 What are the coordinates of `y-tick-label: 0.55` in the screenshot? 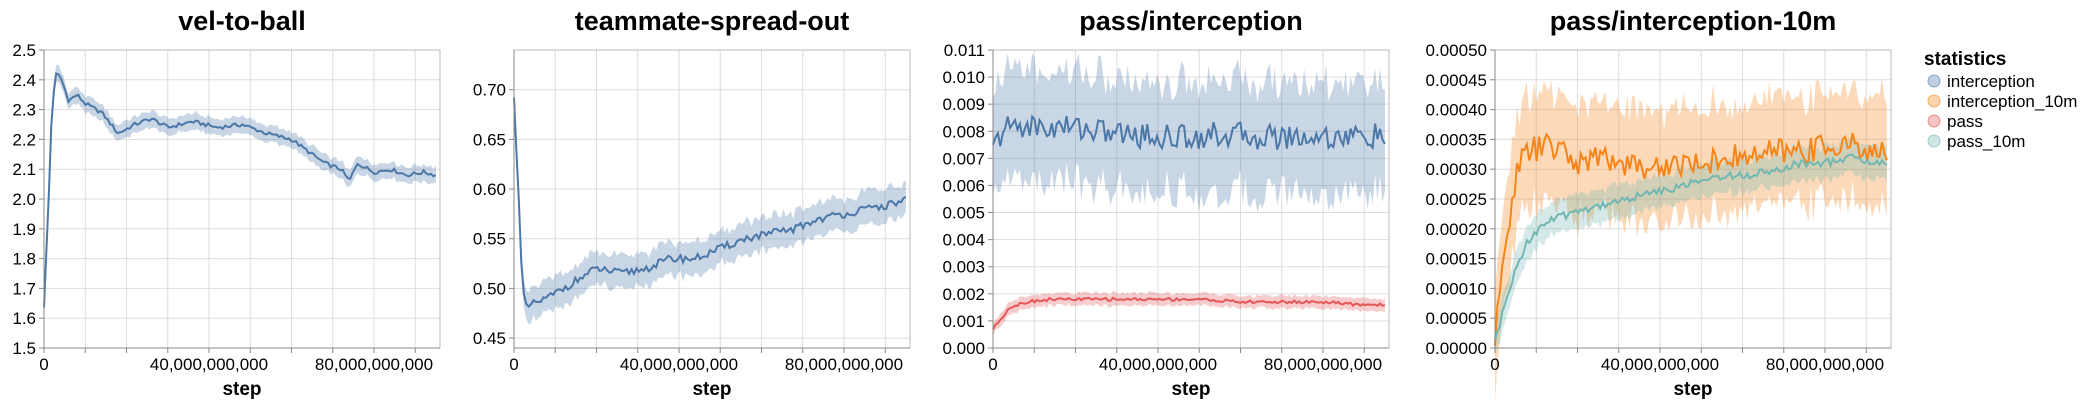 It's located at (489, 239).